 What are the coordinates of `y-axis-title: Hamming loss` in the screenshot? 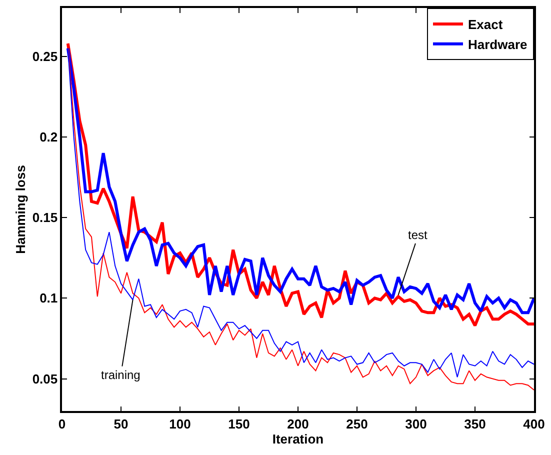 It's located at (20, 209).